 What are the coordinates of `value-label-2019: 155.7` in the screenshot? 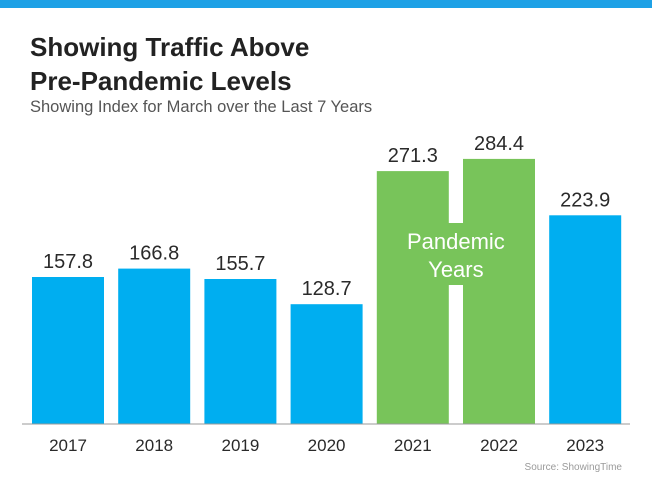 It's located at (240, 264).